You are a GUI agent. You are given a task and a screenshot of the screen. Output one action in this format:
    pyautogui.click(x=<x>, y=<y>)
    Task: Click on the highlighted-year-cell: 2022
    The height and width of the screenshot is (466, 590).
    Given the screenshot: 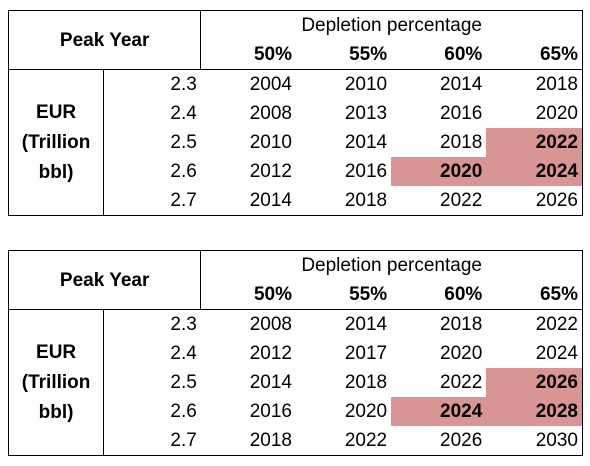 What is the action you would take?
    pyautogui.click(x=535, y=142)
    